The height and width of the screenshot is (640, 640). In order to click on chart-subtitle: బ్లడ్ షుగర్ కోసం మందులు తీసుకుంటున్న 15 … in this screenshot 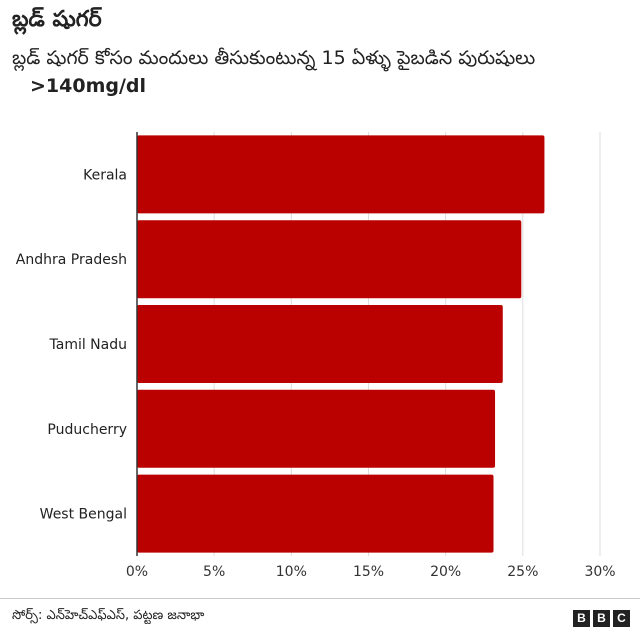, I will do `click(312, 72)`.